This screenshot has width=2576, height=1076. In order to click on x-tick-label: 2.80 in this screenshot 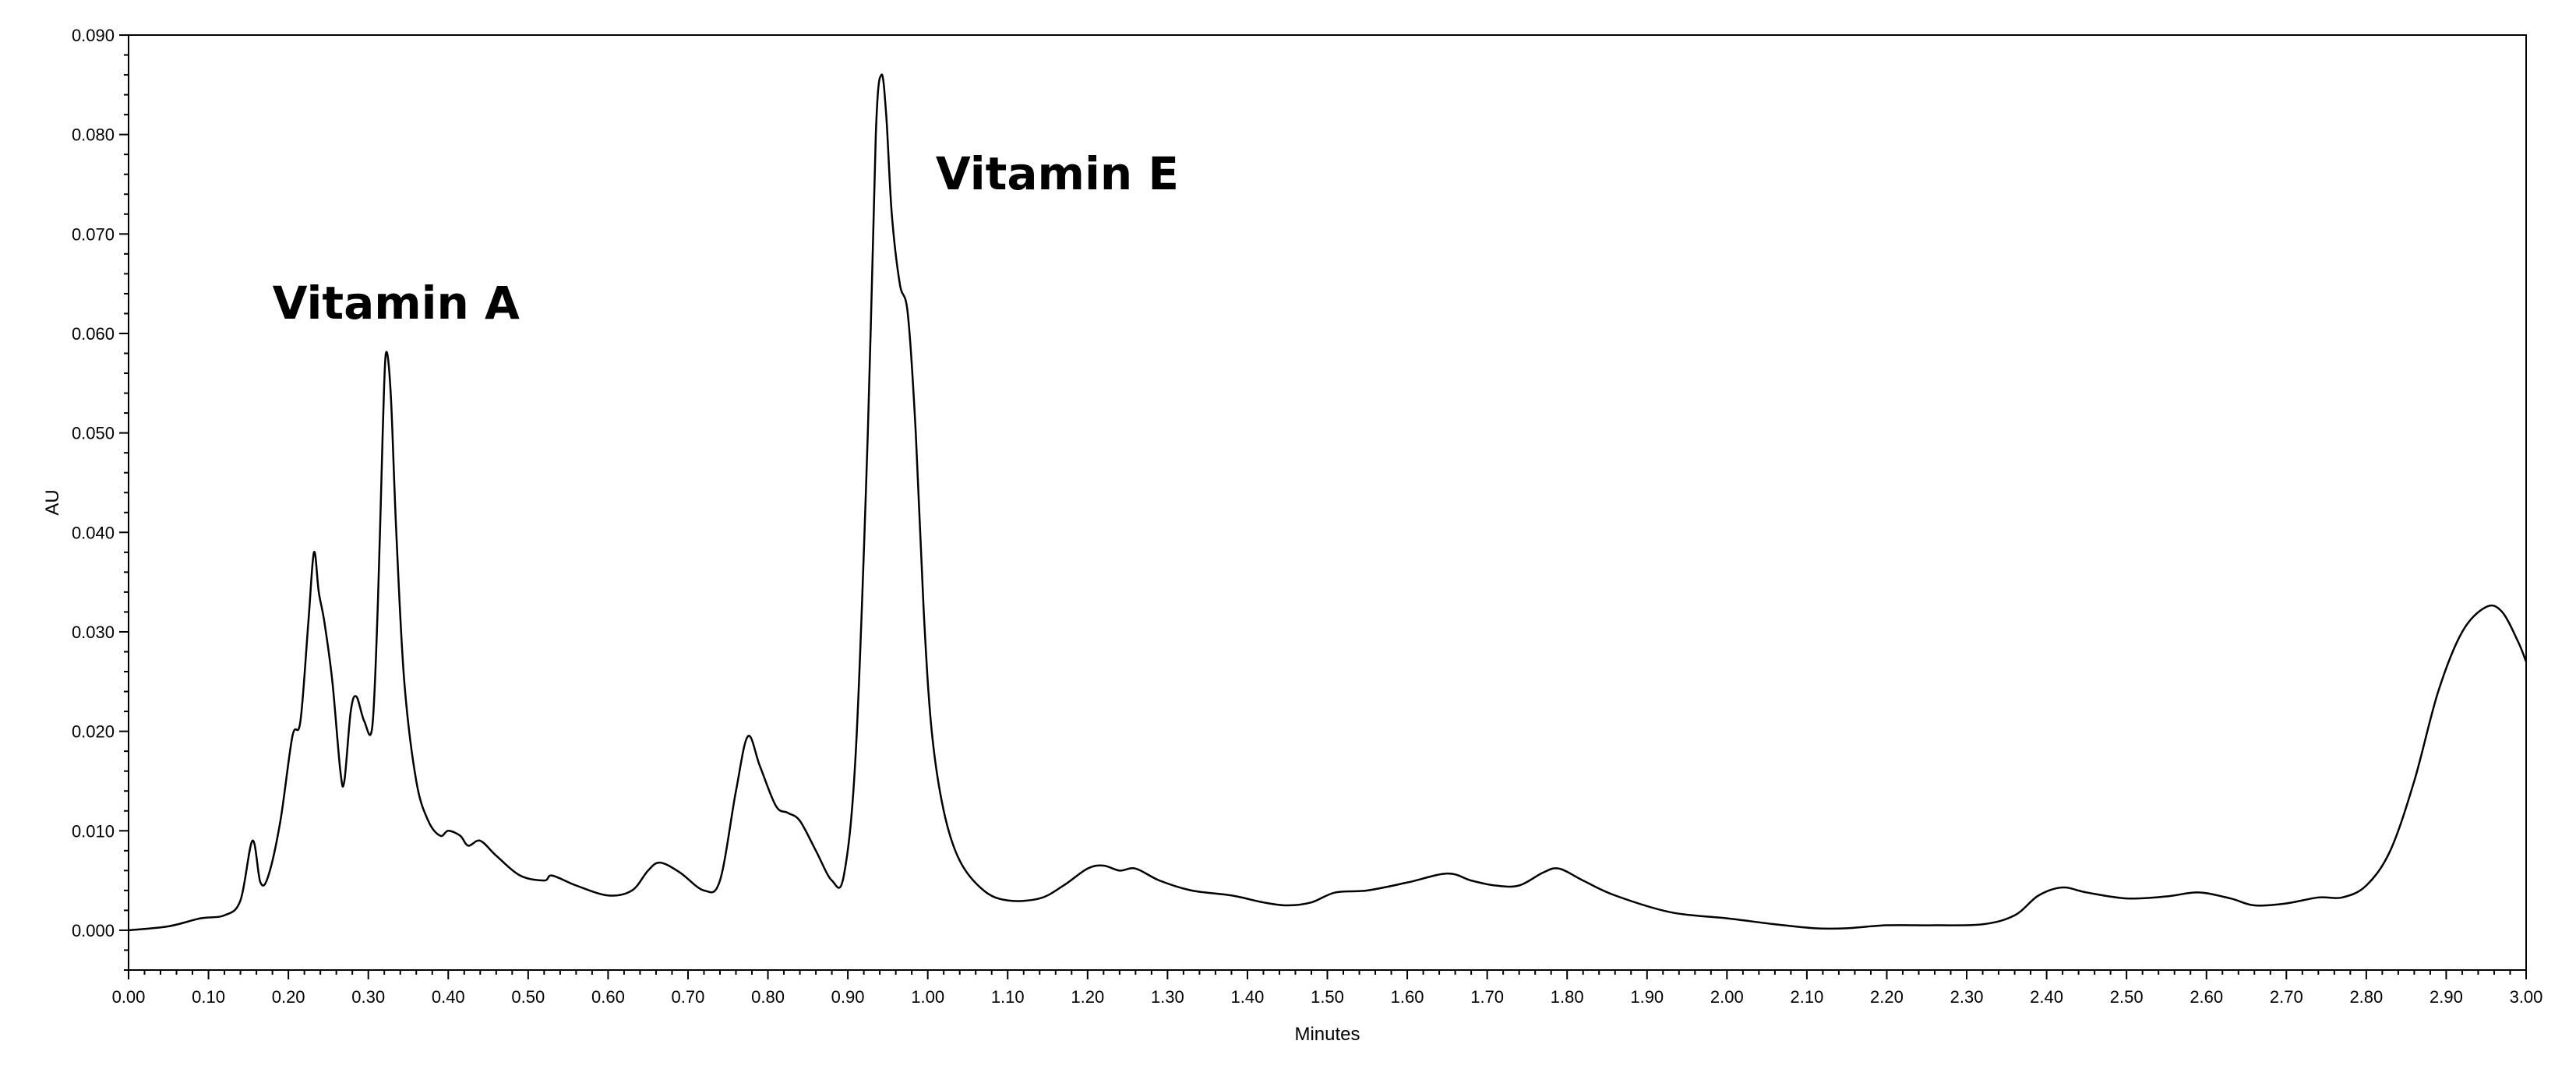, I will do `click(2366, 997)`.